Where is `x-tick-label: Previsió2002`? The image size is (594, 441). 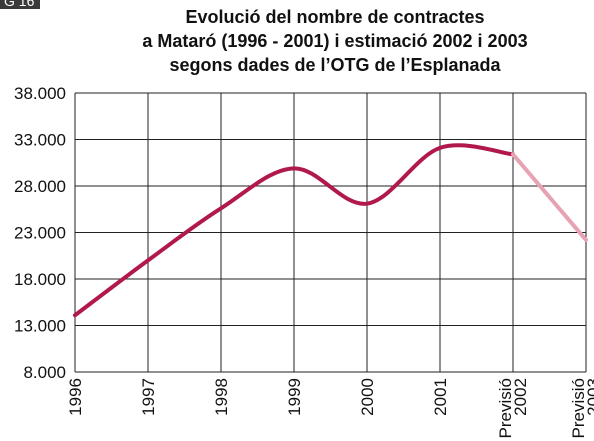 x-tick-label: Previsió2002 is located at coordinates (513, 408).